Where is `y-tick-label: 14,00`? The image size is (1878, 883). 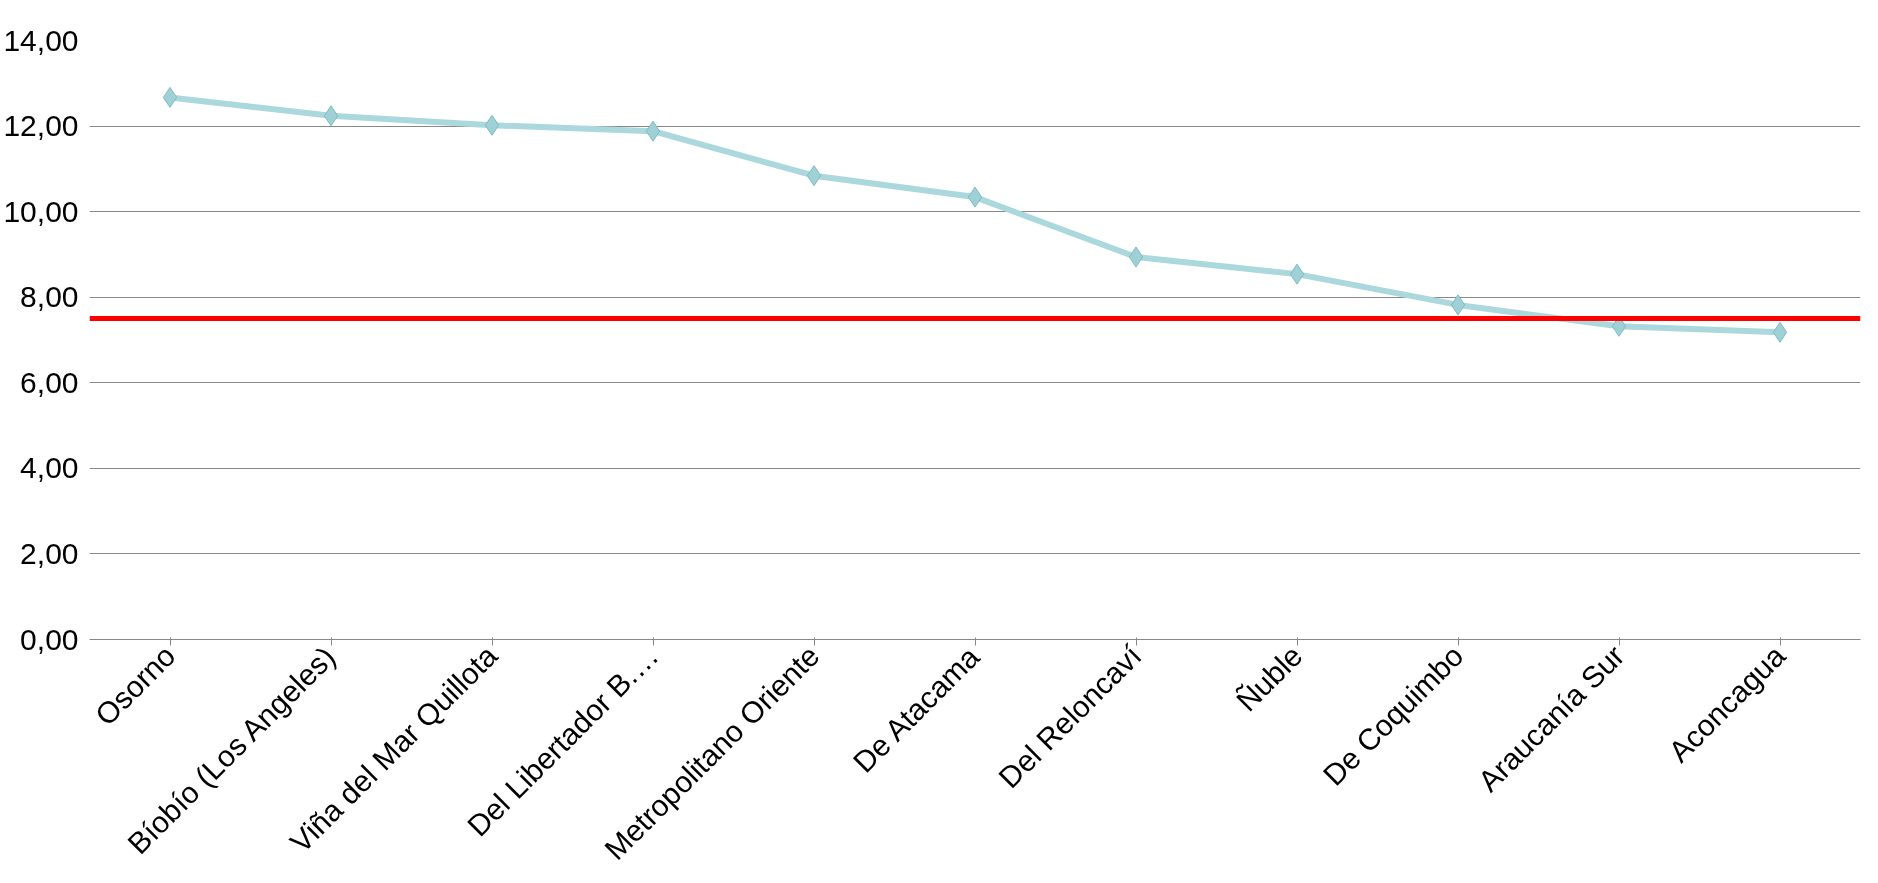
y-tick-label: 14,00 is located at coordinates (41, 40).